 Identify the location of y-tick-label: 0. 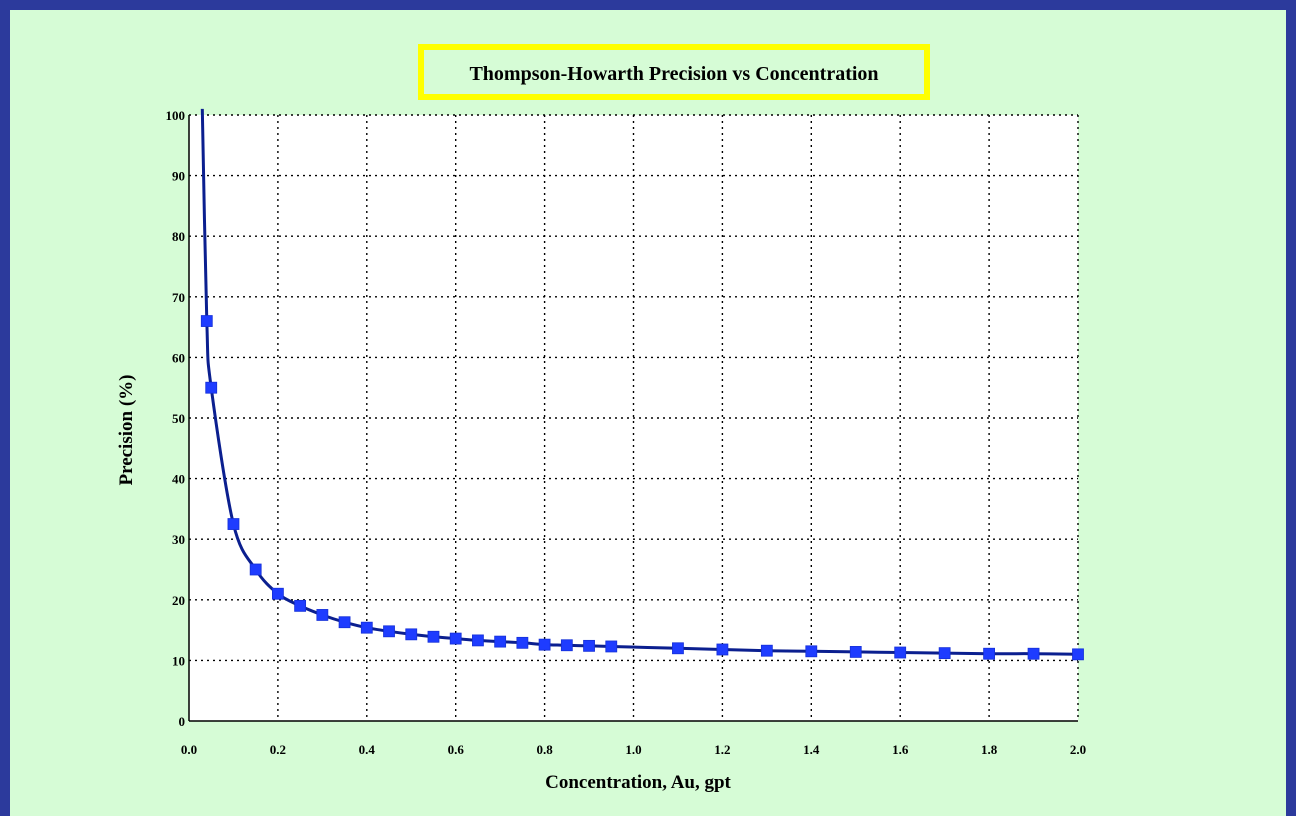
(182, 721).